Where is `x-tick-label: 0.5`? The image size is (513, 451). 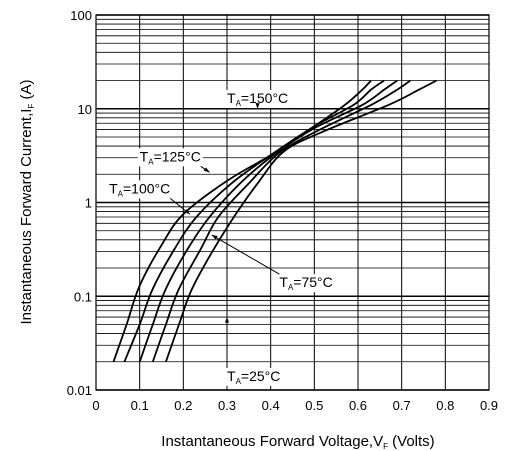
x-tick-label: 0.5 is located at coordinates (314, 405).